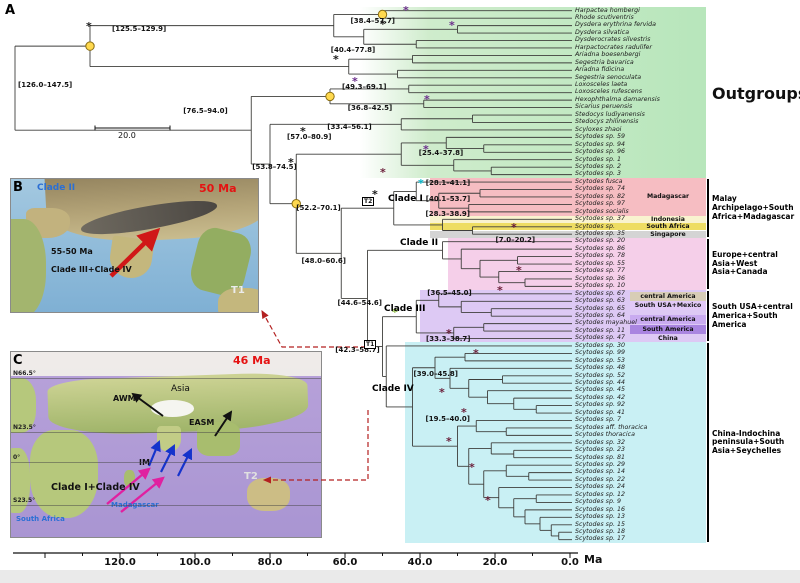  I want to click on map-b-collision-age-label: 55-50 Ma, so click(72, 251).